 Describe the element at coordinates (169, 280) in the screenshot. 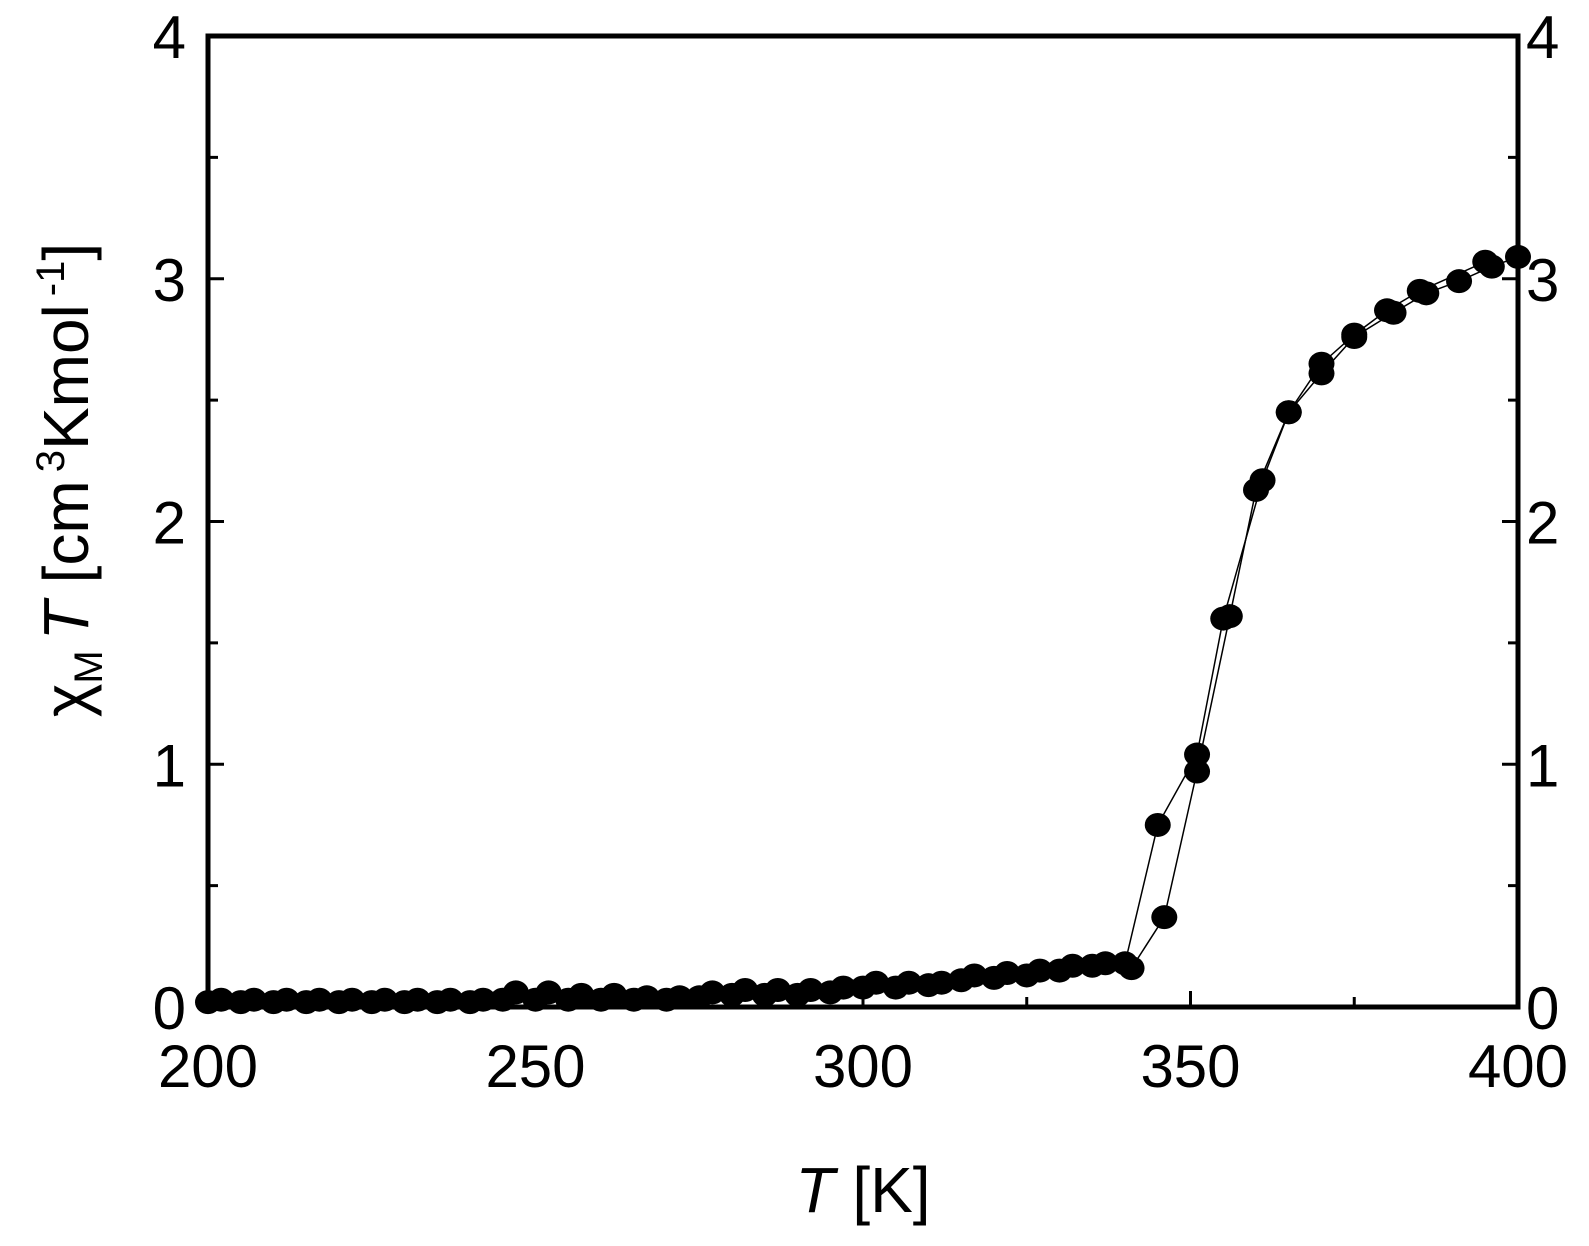

I see `y-tick-label: 3` at that location.